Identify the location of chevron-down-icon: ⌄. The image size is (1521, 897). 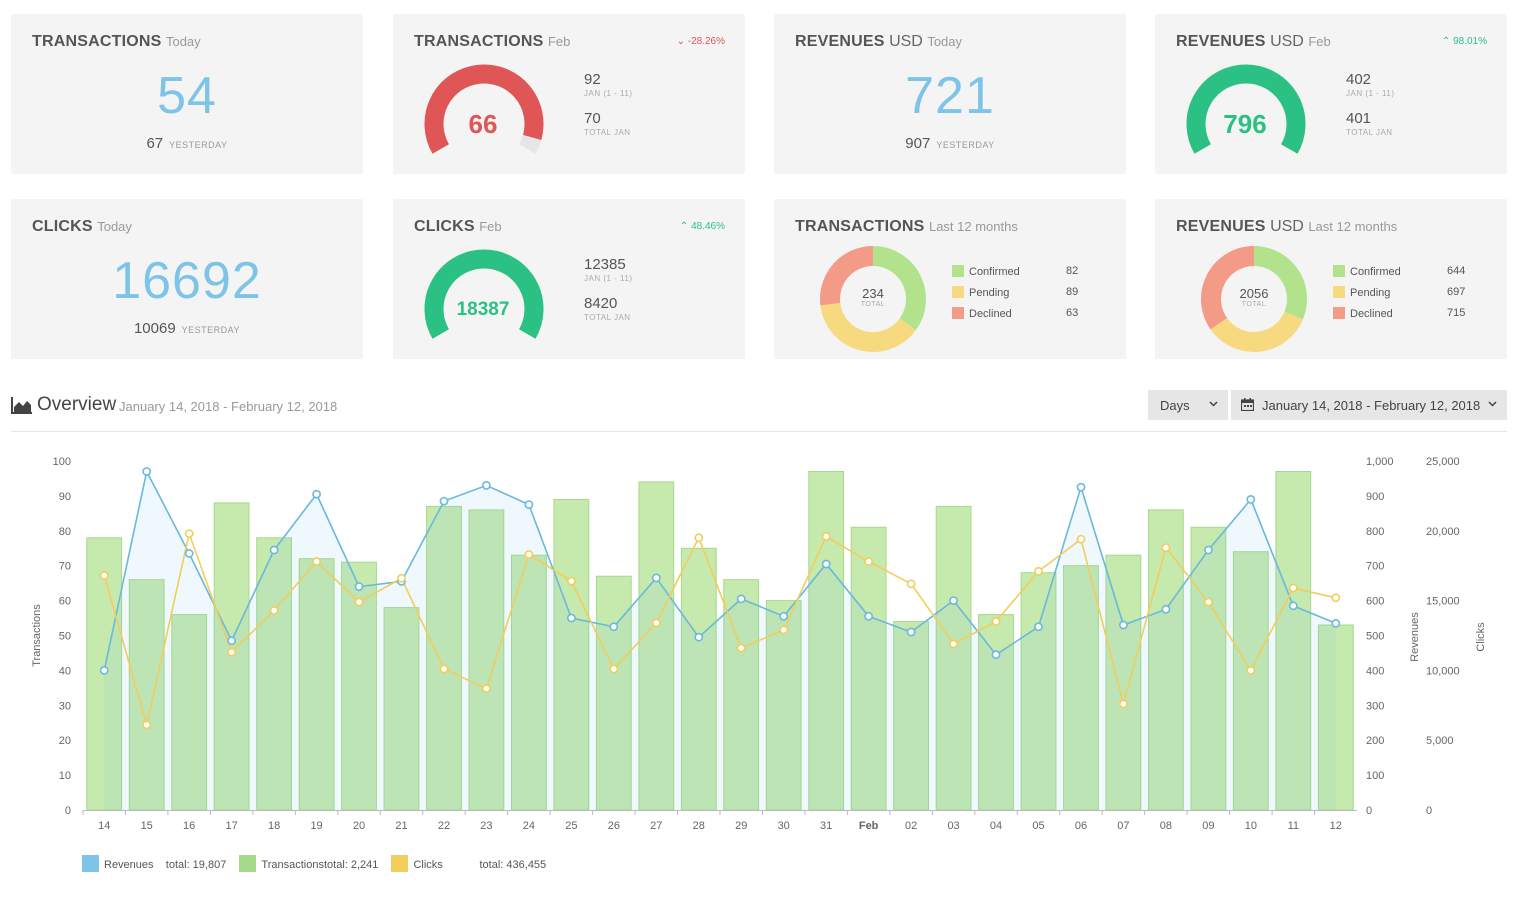
(680, 41).